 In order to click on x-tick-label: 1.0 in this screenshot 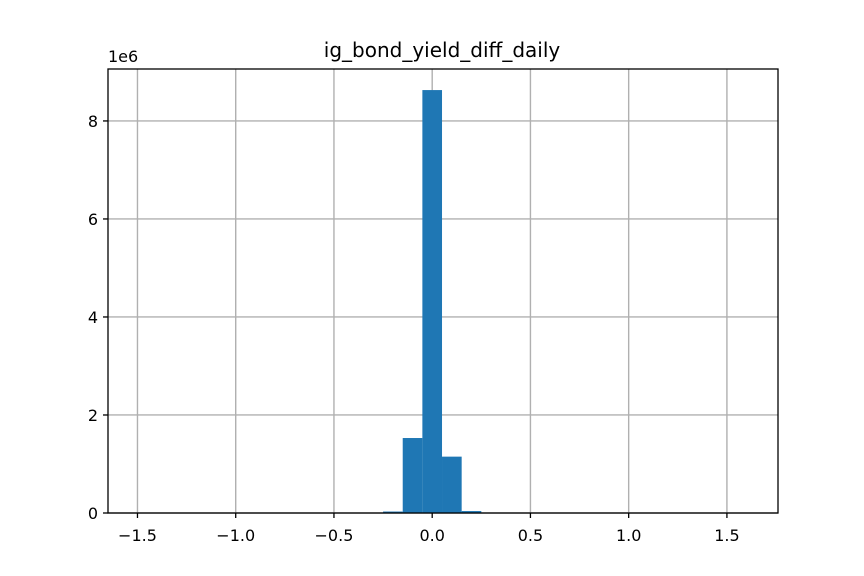, I will do `click(628, 535)`.